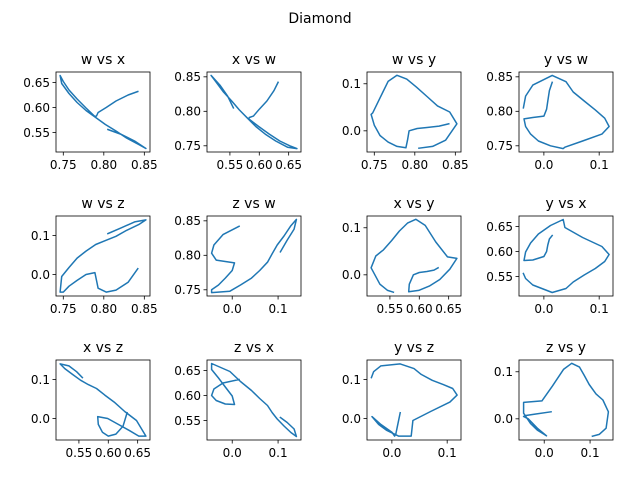  Describe the element at coordinates (254, 348) in the screenshot. I see `subplot-title: z vs x` at that location.